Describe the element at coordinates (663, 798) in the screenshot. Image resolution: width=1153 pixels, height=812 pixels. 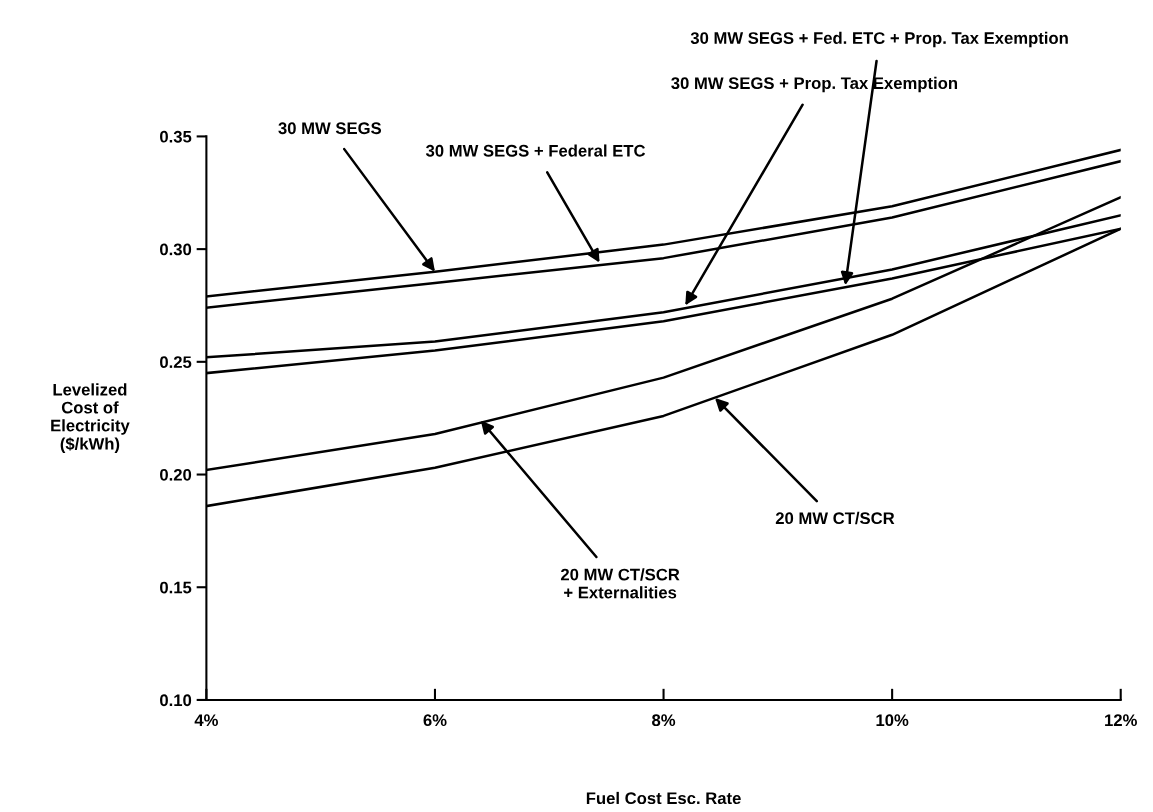
I see `x-axis-title: Fuel Cost Esc. Rate` at that location.